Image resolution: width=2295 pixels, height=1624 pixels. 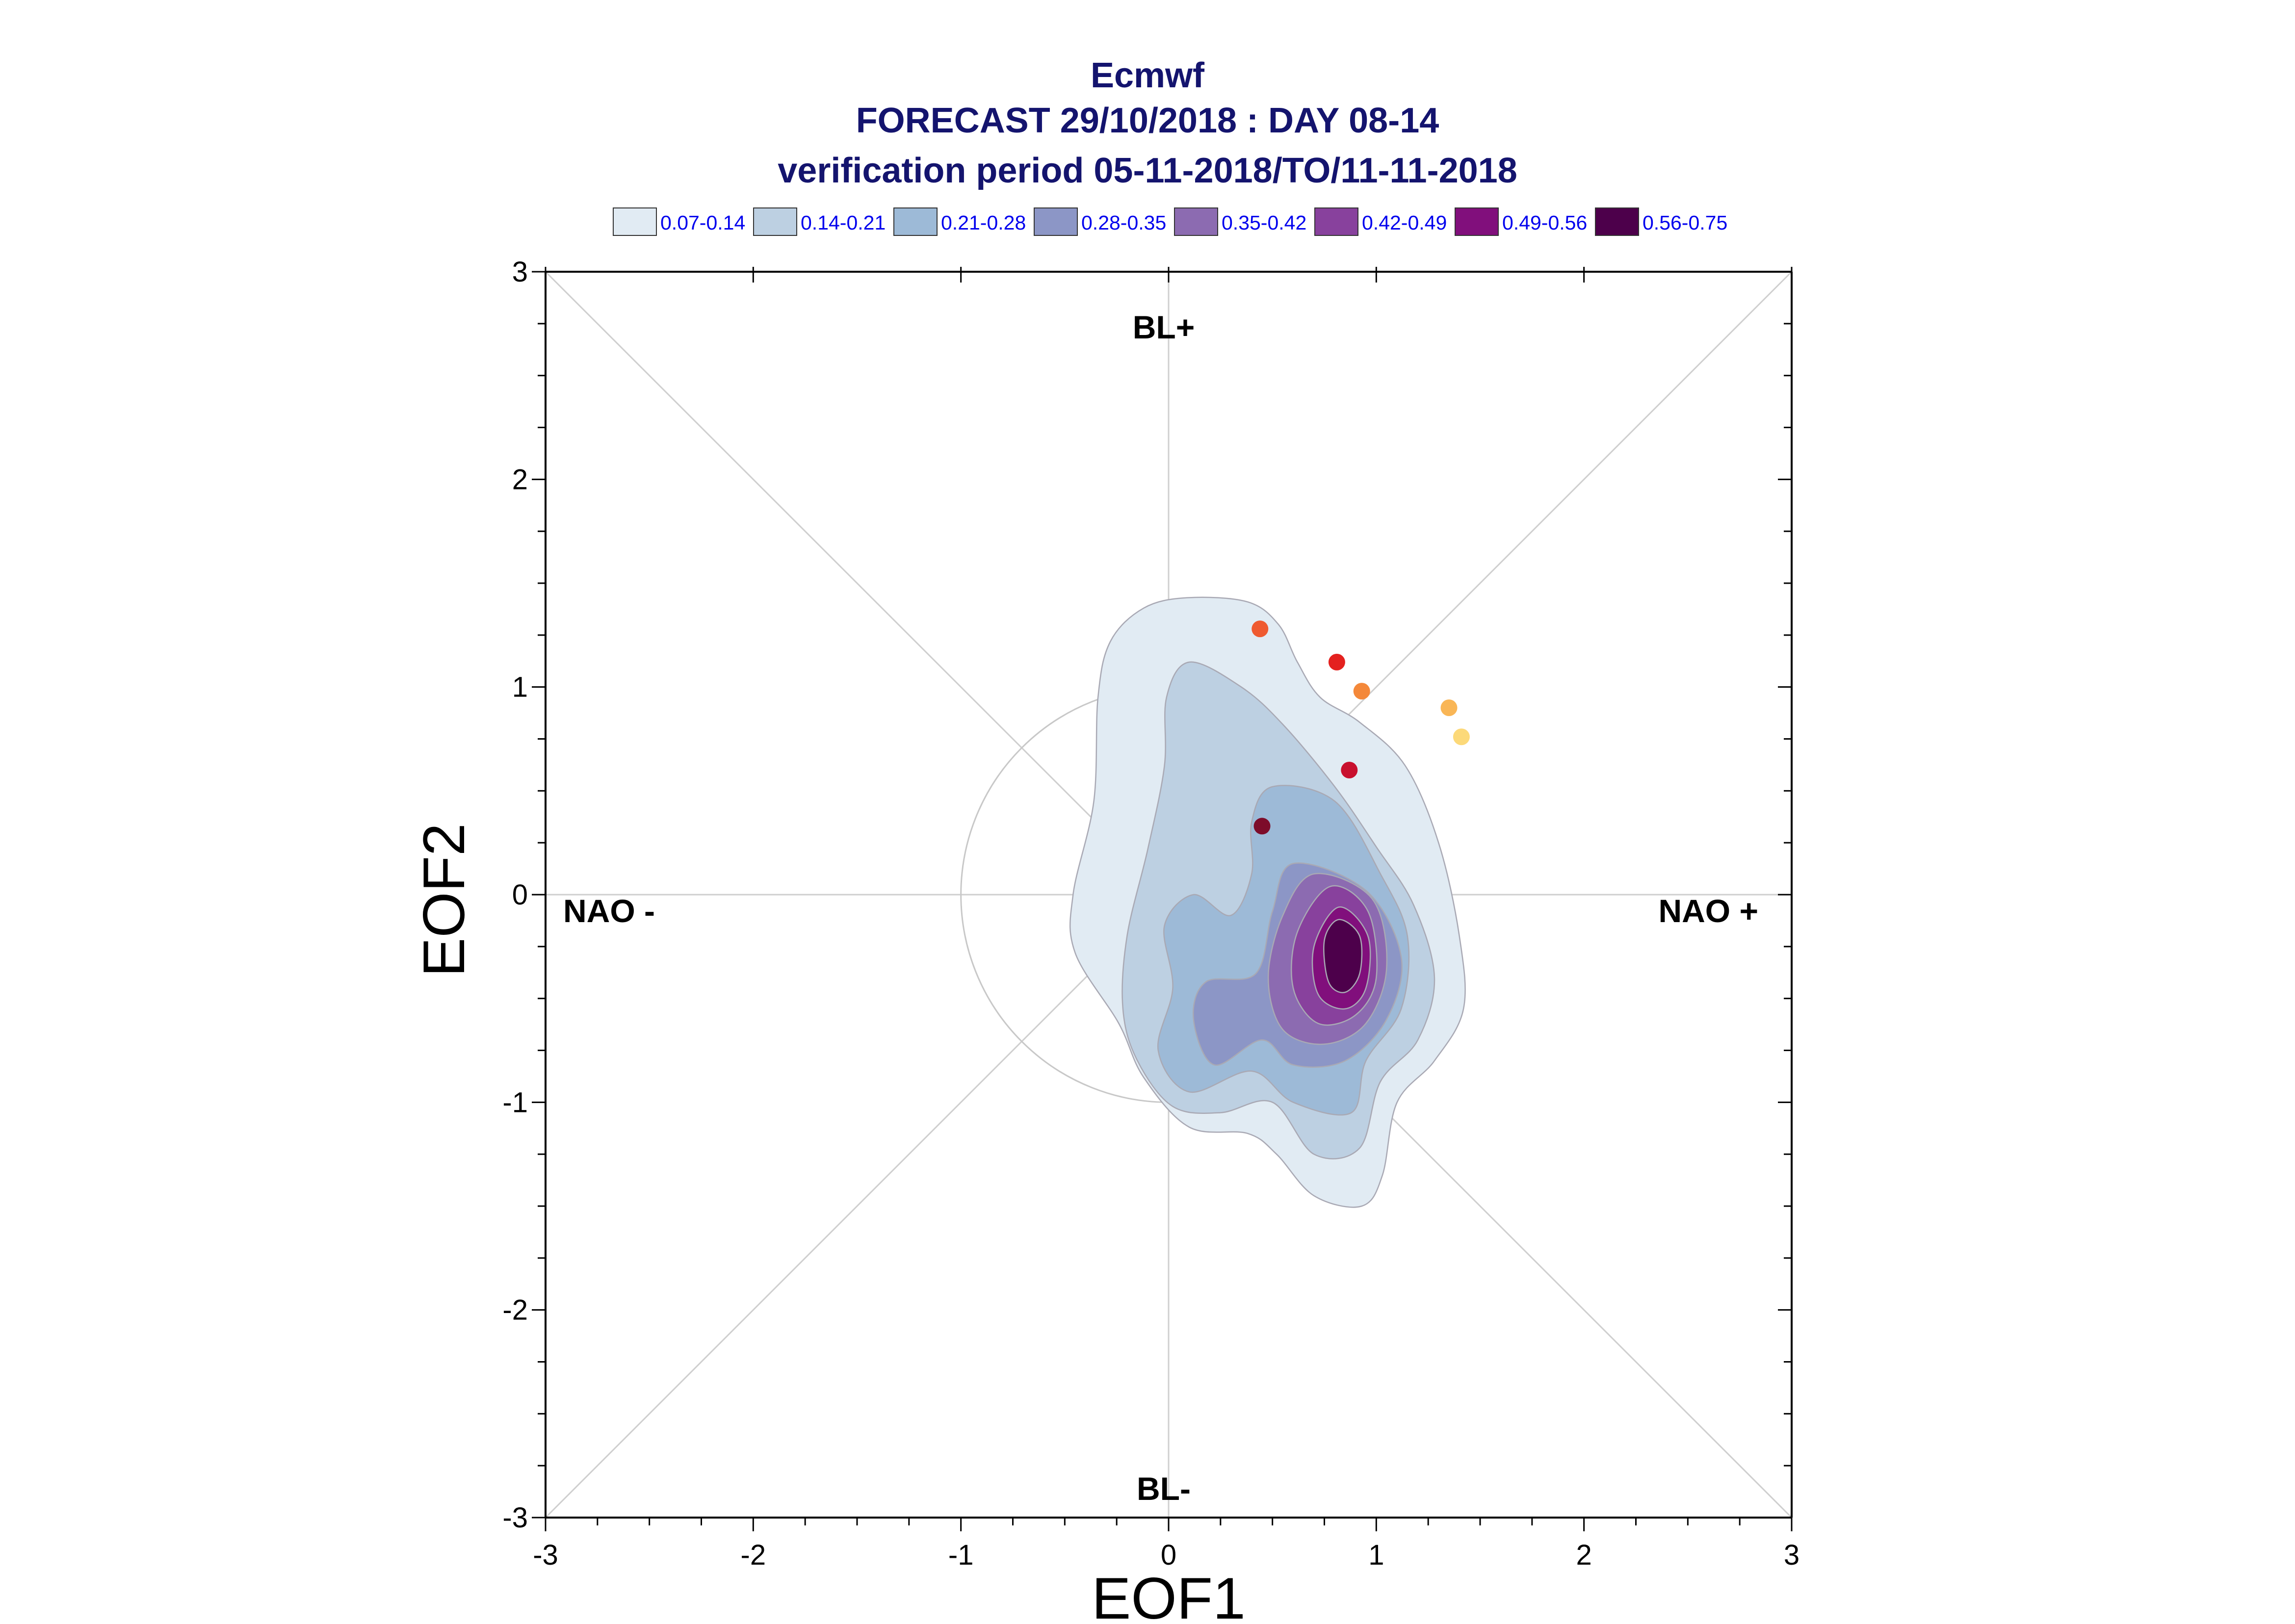 I want to click on regime-label-bl-minus: BL-, so click(x=1164, y=1488).